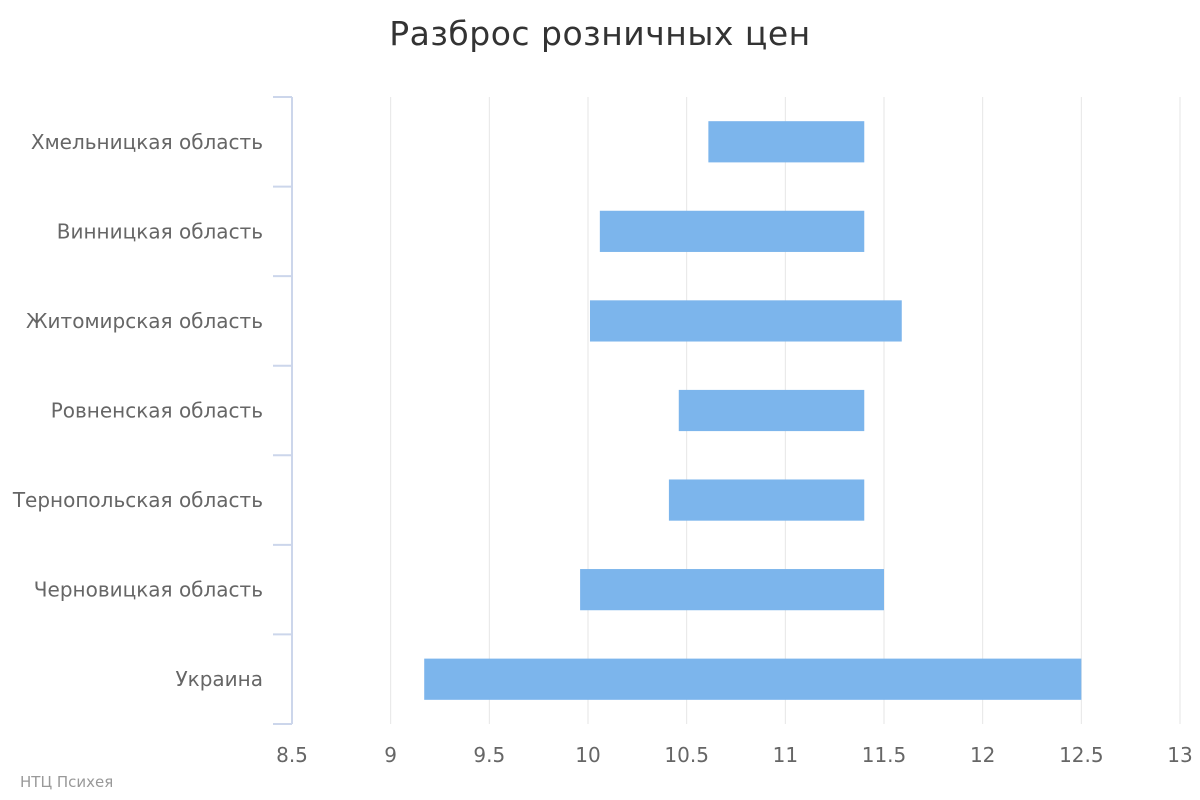  What do you see at coordinates (390, 755) in the screenshot?
I see `x-tick-label: 9` at bounding box center [390, 755].